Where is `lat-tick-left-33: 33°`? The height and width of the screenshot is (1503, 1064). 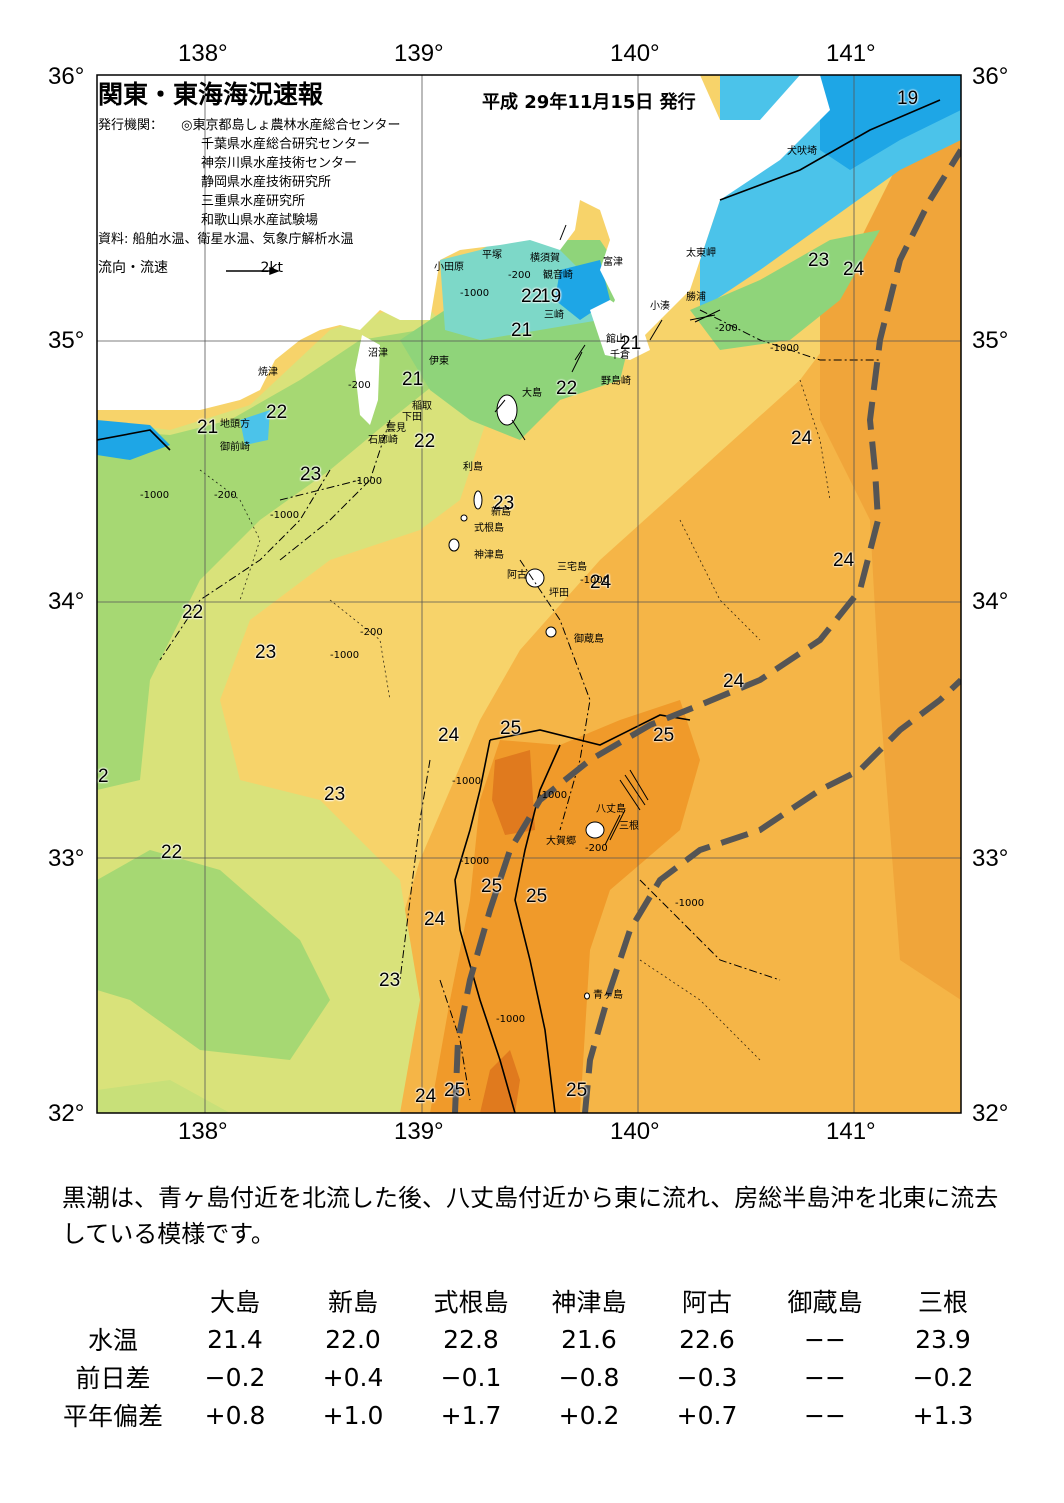
lat-tick-left-33: 33° is located at coordinates (66, 858).